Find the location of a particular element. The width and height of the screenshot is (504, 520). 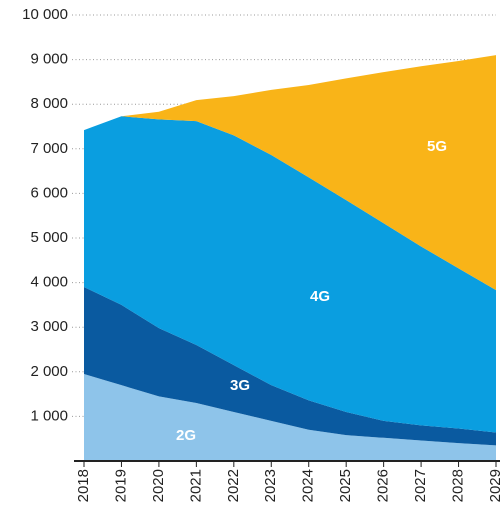

y-tick-label: 9 000 is located at coordinates (49, 59).